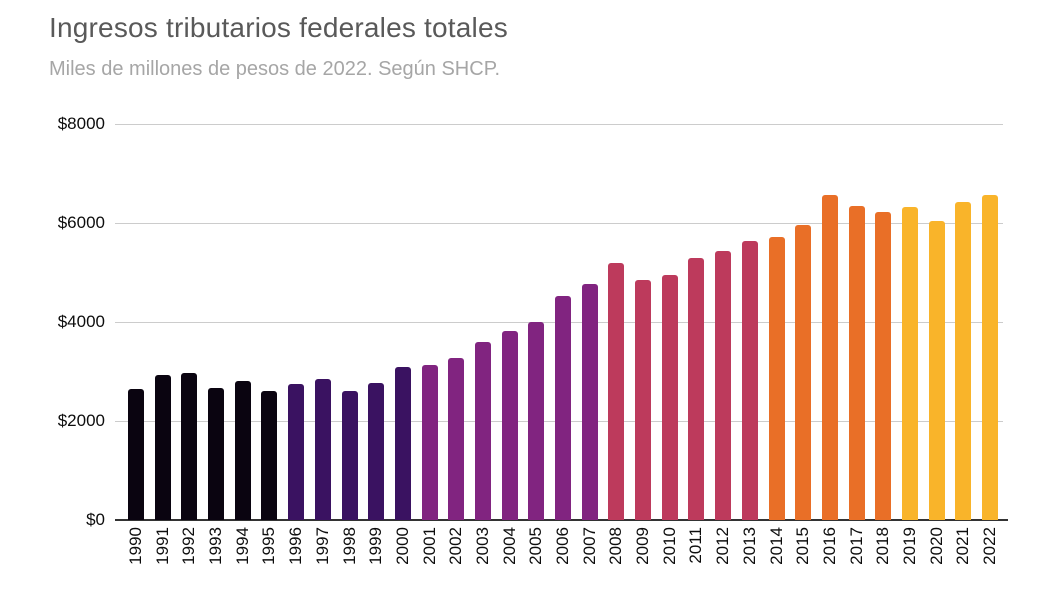  What do you see at coordinates (696, 389) in the screenshot?
I see `bar-2011` at bounding box center [696, 389].